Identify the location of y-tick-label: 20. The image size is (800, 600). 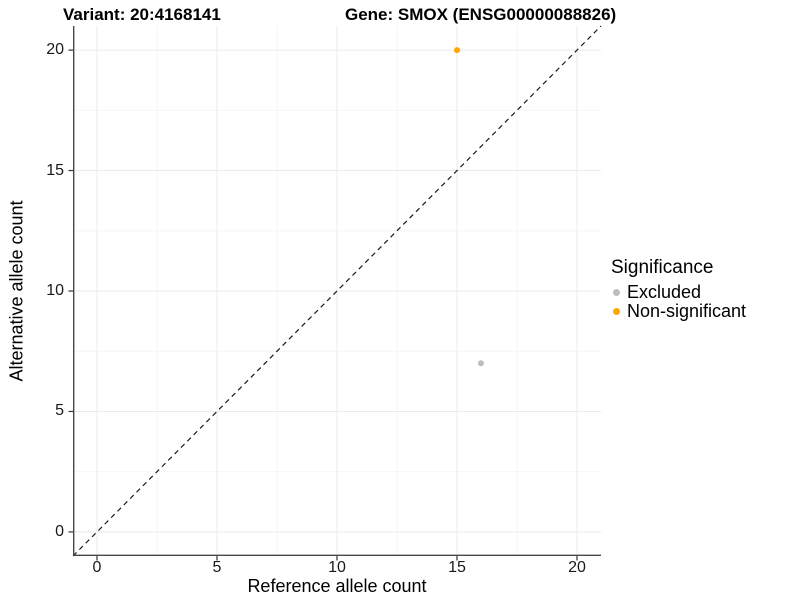
(55, 50).